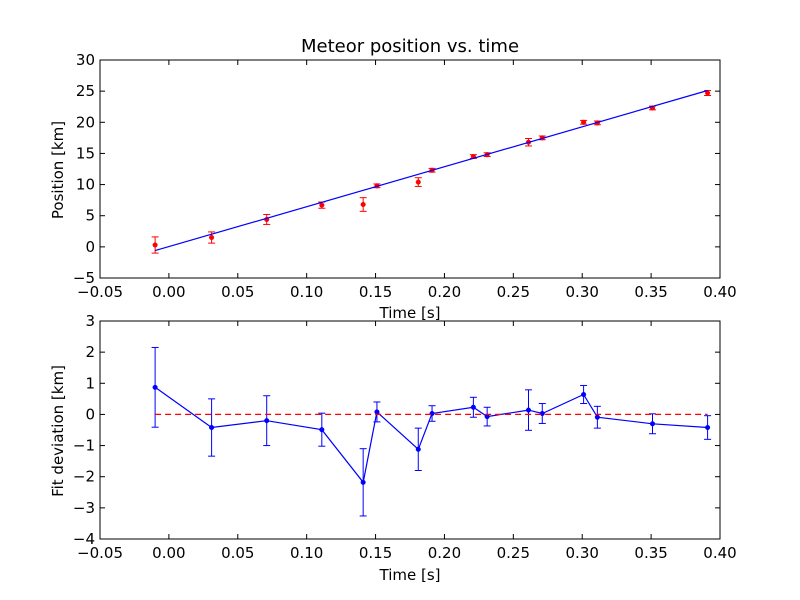 This screenshot has height=600, width=800. Describe the element at coordinates (431, 435) in the screenshot. I see `deviation-line` at that location.